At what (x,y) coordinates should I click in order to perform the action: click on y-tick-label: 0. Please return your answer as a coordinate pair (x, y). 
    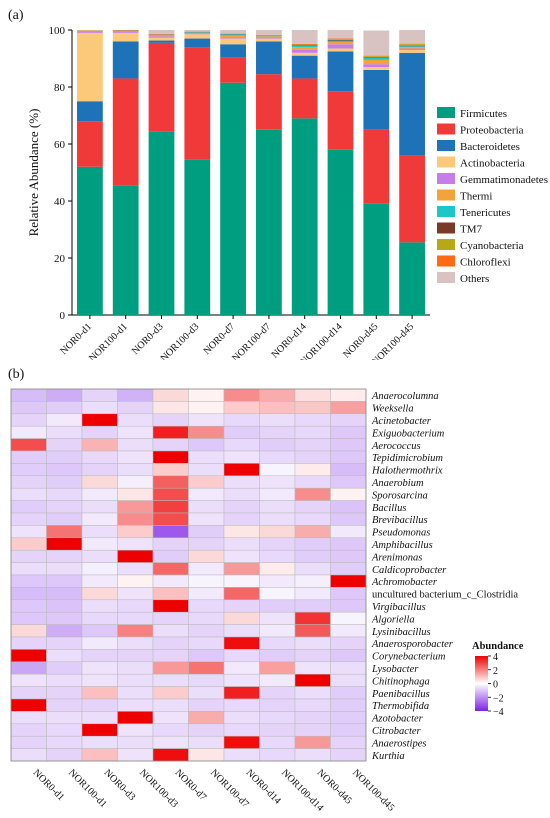
    Looking at the image, I should click on (63, 316).